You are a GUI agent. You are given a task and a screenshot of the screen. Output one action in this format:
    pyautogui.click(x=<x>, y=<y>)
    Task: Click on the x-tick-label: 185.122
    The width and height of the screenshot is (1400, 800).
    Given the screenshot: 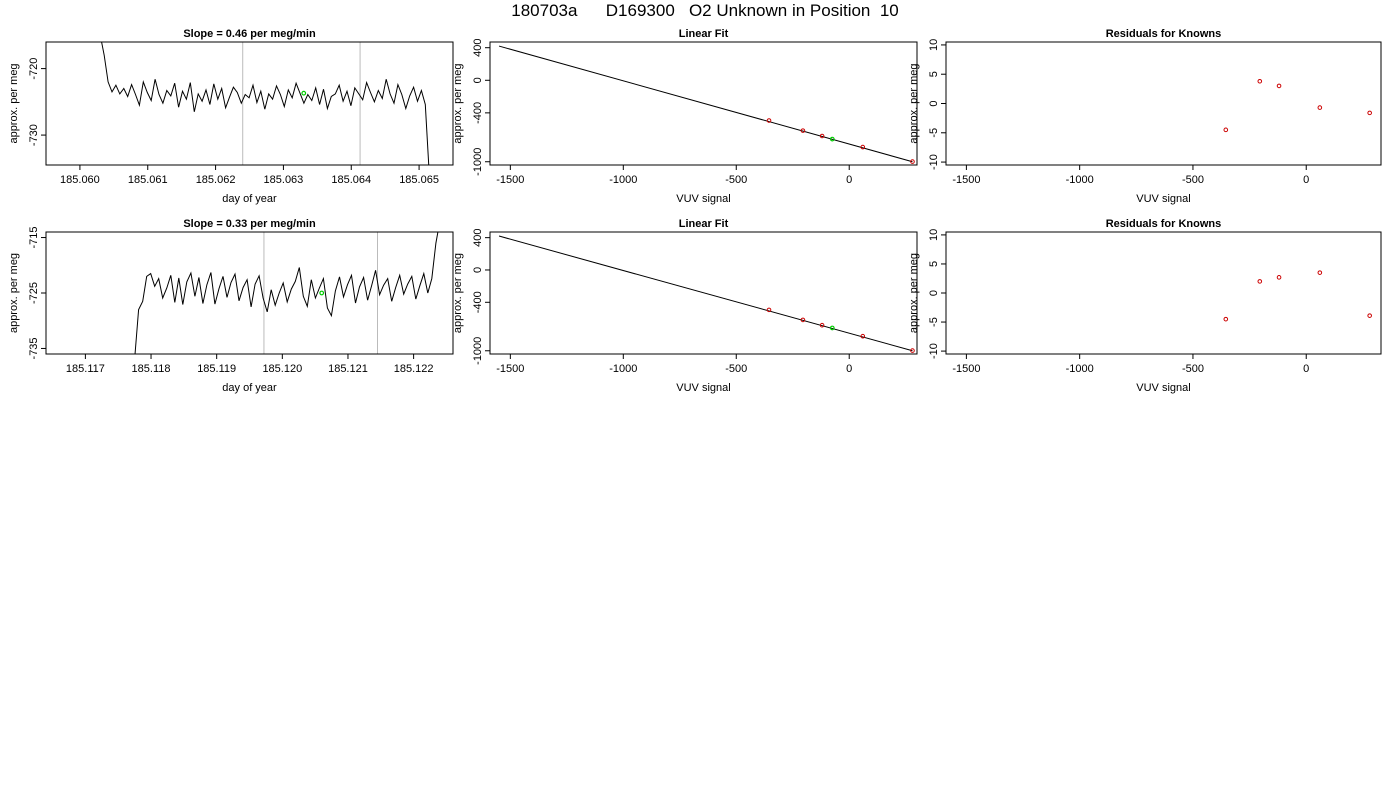 What is the action you would take?
    pyautogui.click(x=414, y=369)
    